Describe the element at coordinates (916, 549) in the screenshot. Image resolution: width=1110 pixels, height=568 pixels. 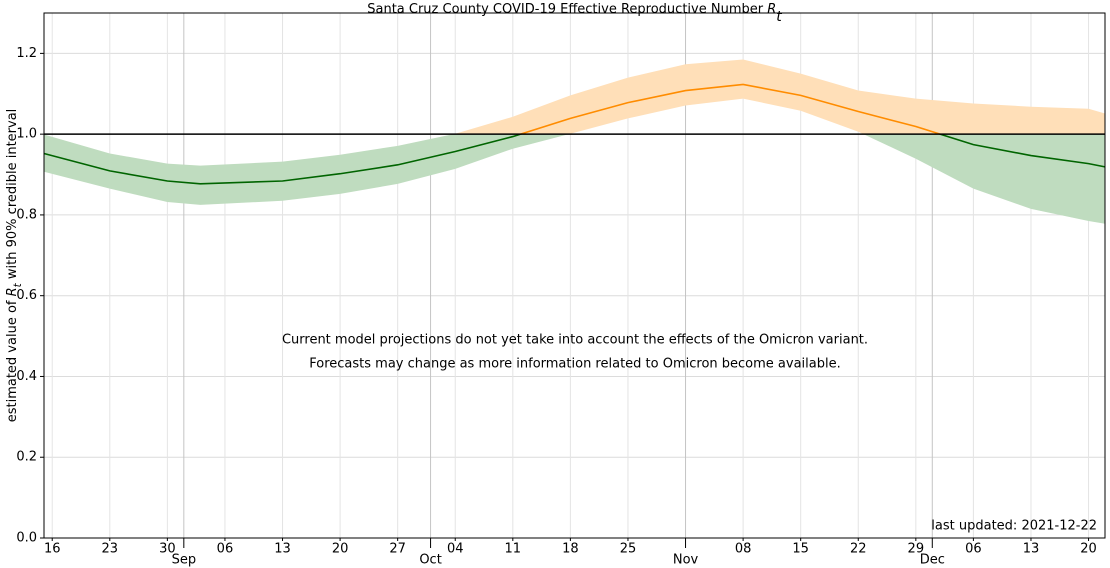
I see `x-tick-label: 29` at that location.